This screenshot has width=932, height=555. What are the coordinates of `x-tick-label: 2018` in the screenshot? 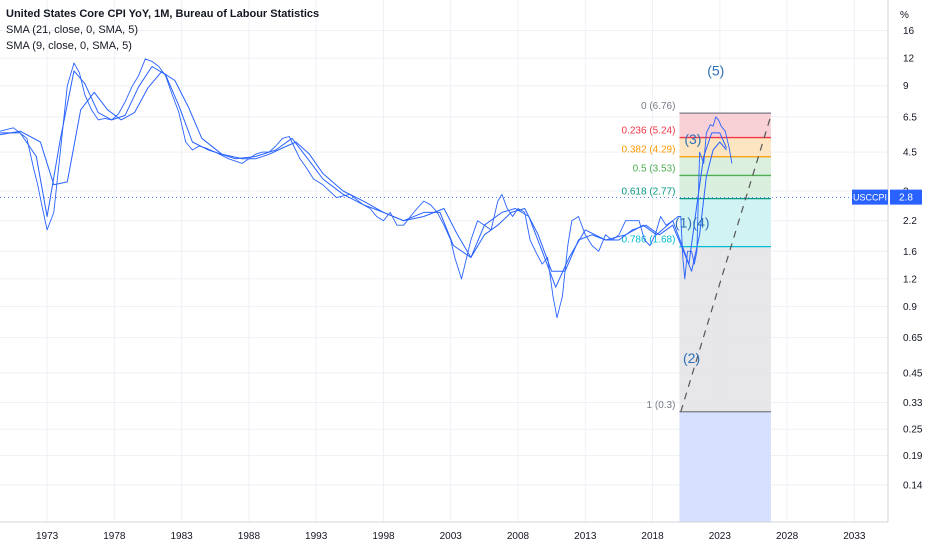 It's located at (652, 536).